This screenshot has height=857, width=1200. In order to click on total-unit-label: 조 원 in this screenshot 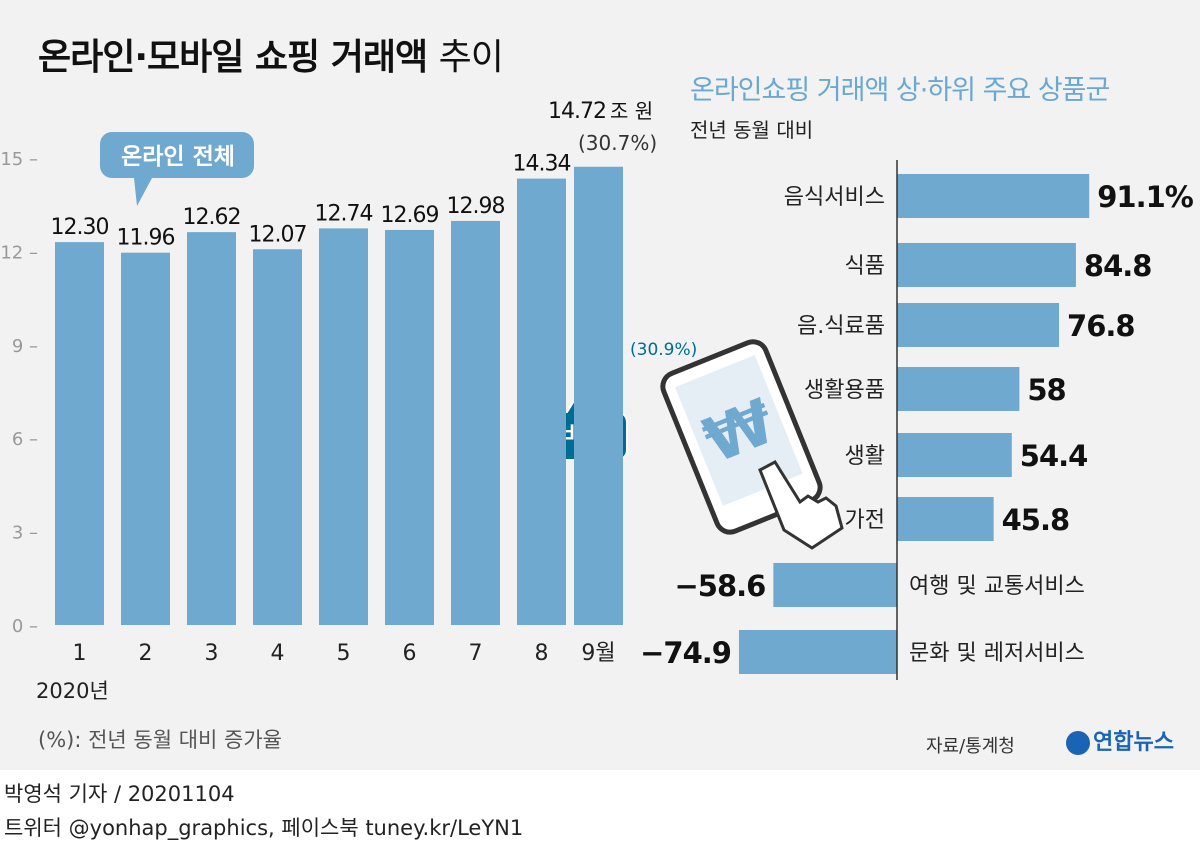, I will do `click(631, 111)`.